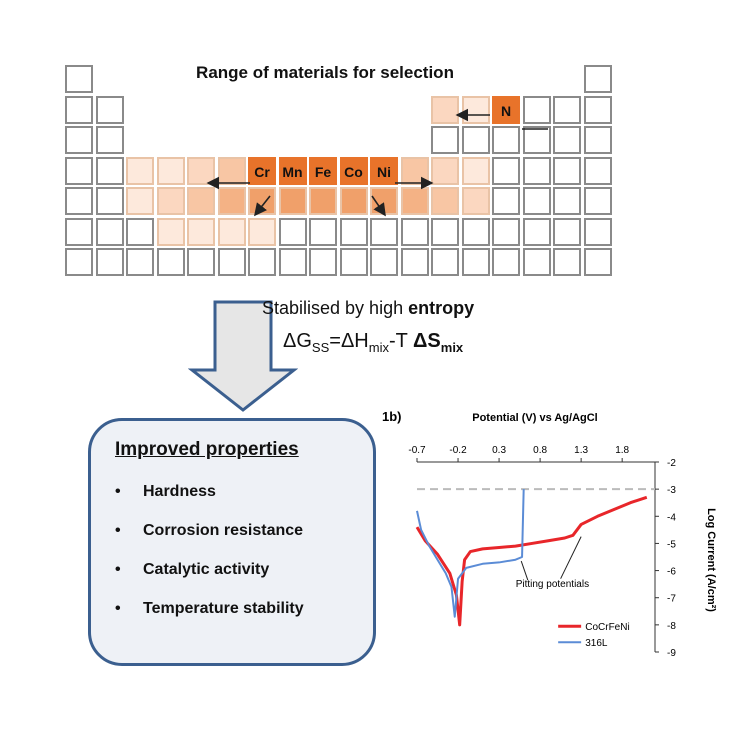  Describe the element at coordinates (292, 170) in the screenshot. I see `element-mn: Mn` at that location.